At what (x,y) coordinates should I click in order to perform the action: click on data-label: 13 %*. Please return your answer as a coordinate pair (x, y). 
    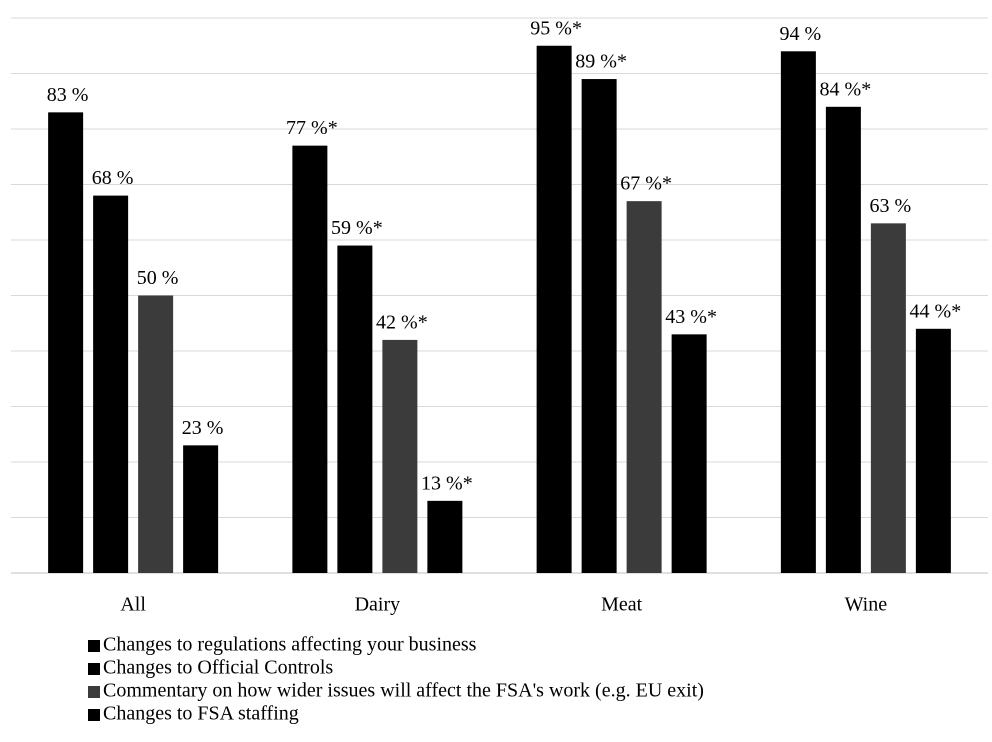
    Looking at the image, I should click on (447, 483).